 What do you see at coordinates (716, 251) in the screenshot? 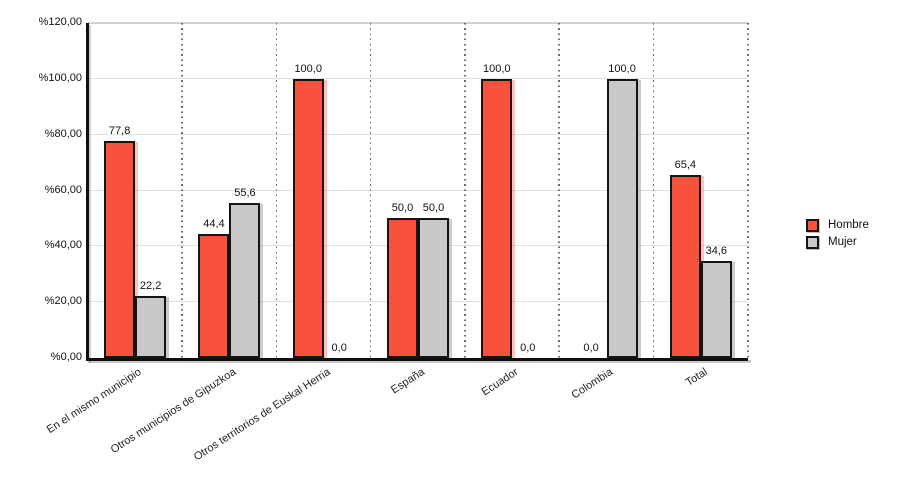
I see `value-label: 34,6` at bounding box center [716, 251].